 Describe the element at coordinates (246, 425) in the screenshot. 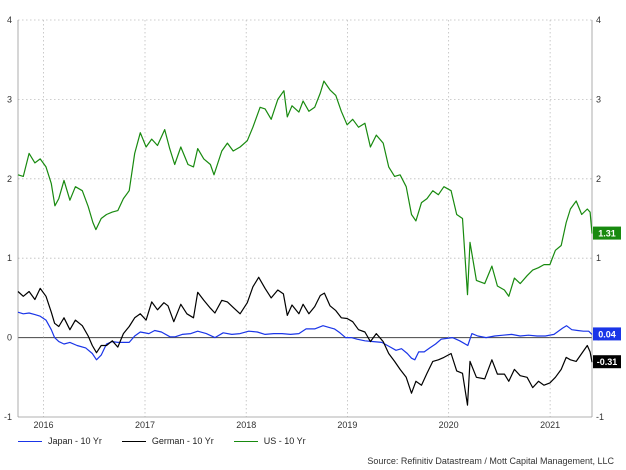

I see `x-tick-label: 2018` at that location.